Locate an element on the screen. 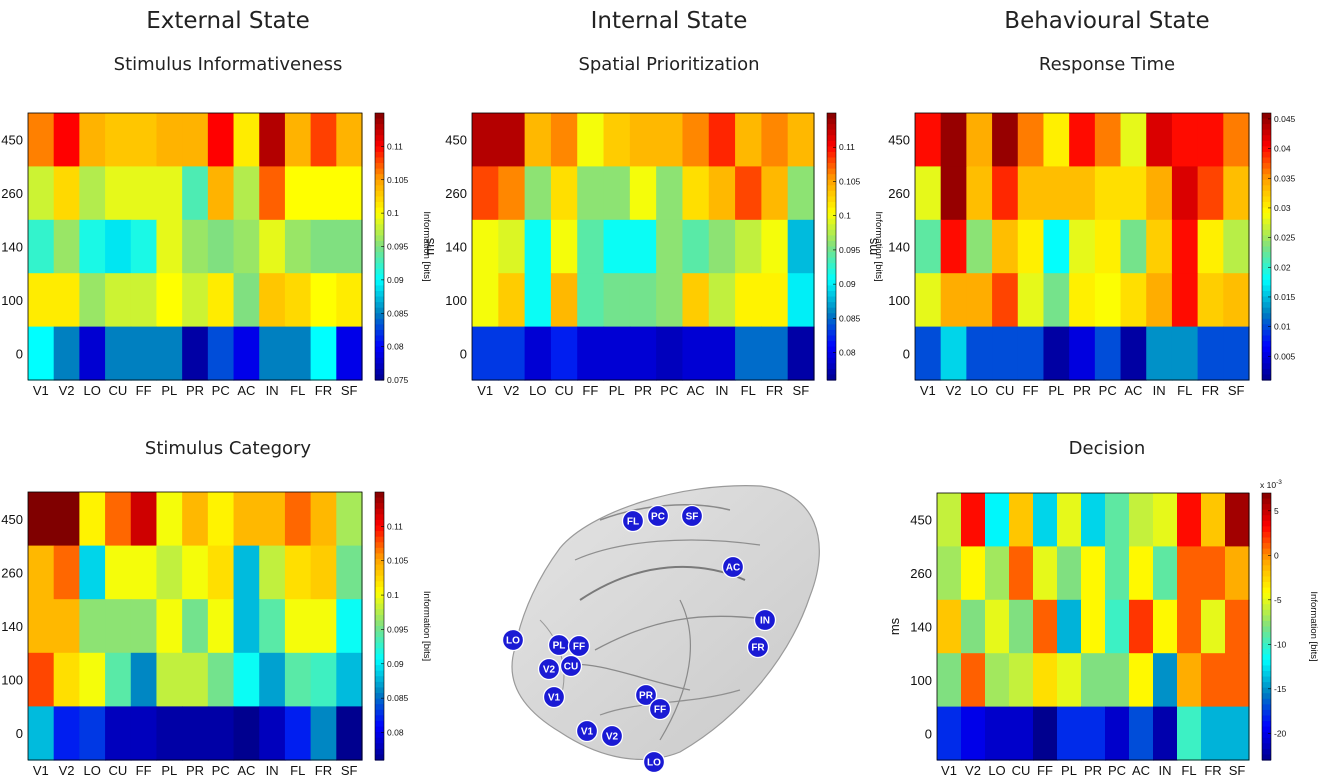 This screenshot has width=1336, height=779. x-tick-label: V2 is located at coordinates (67, 390).